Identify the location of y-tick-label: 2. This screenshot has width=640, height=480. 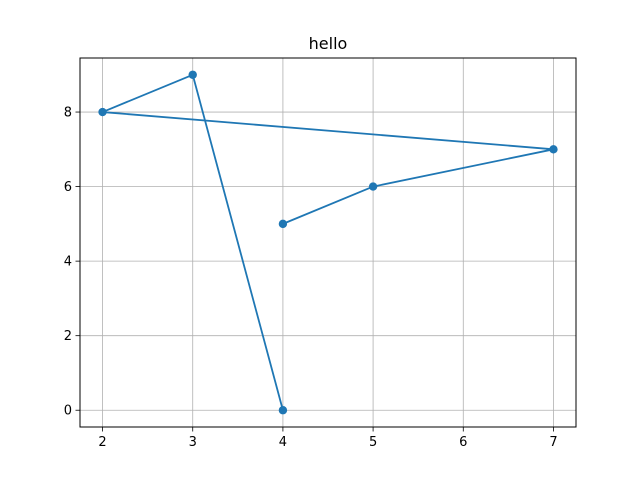
(68, 336).